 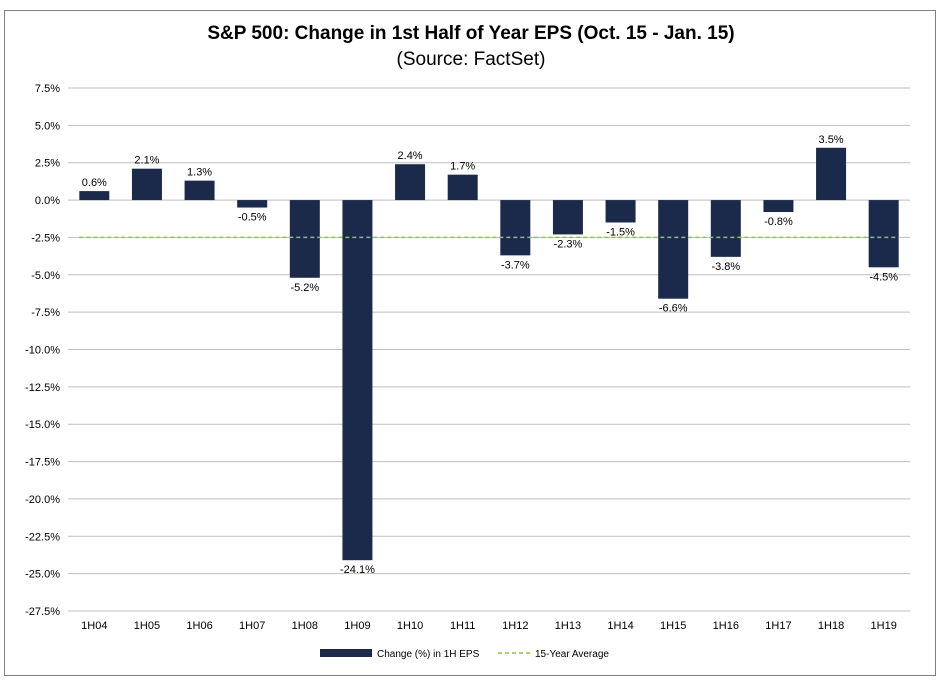 What do you see at coordinates (42, 575) in the screenshot?
I see `y-tick-label: -25.0%` at bounding box center [42, 575].